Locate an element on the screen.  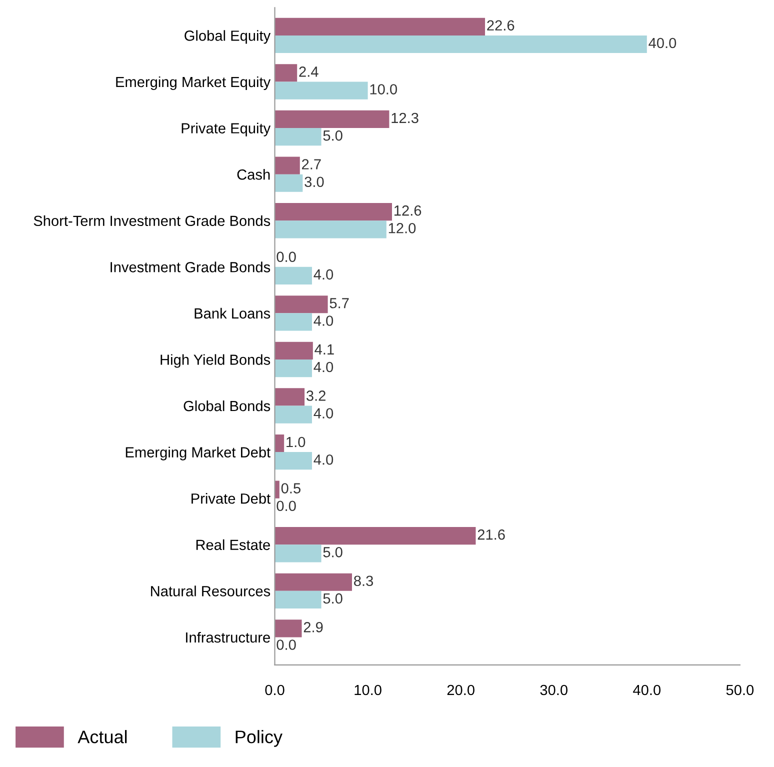
legend-label: Policy is located at coordinates (259, 738).